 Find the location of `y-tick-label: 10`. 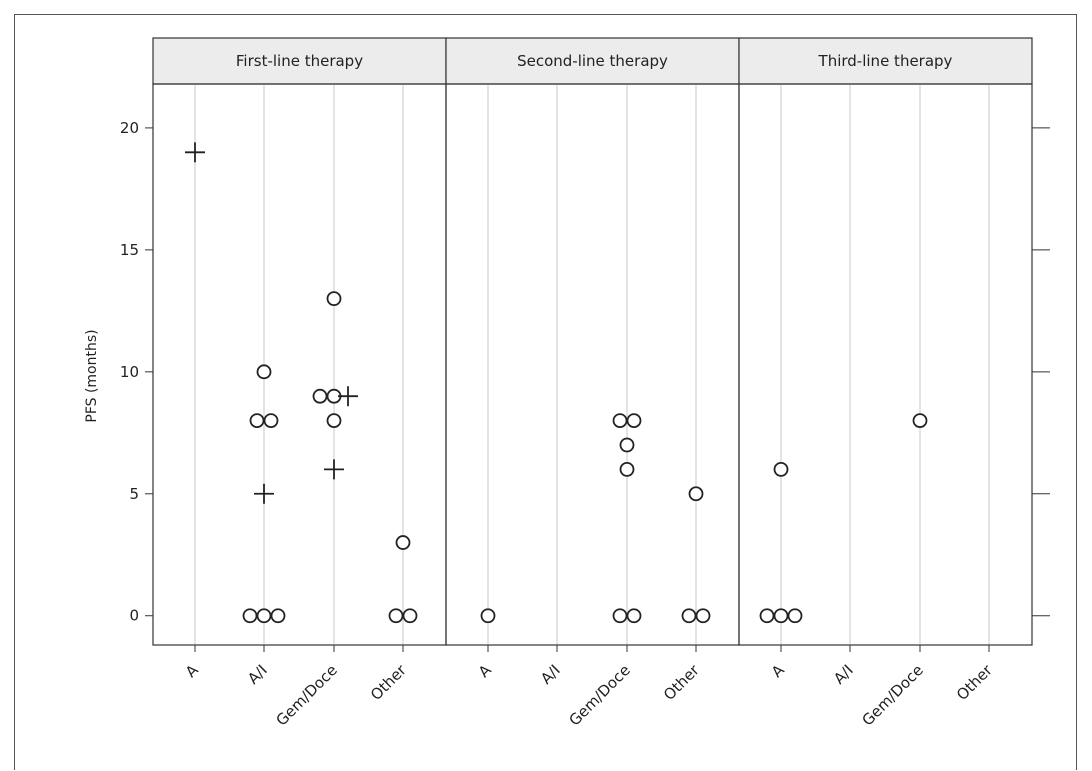

y-tick-label: 10 is located at coordinates (129, 372).